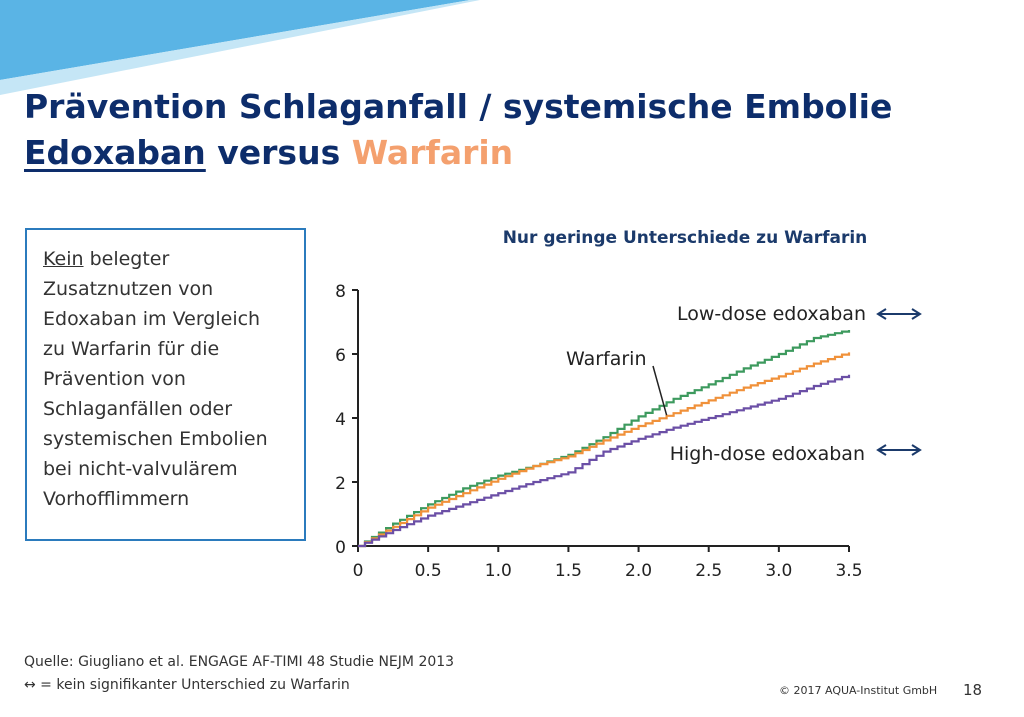 The image size is (1024, 717). I want to click on title-drug-warfarin: Warfarin, so click(432, 152).